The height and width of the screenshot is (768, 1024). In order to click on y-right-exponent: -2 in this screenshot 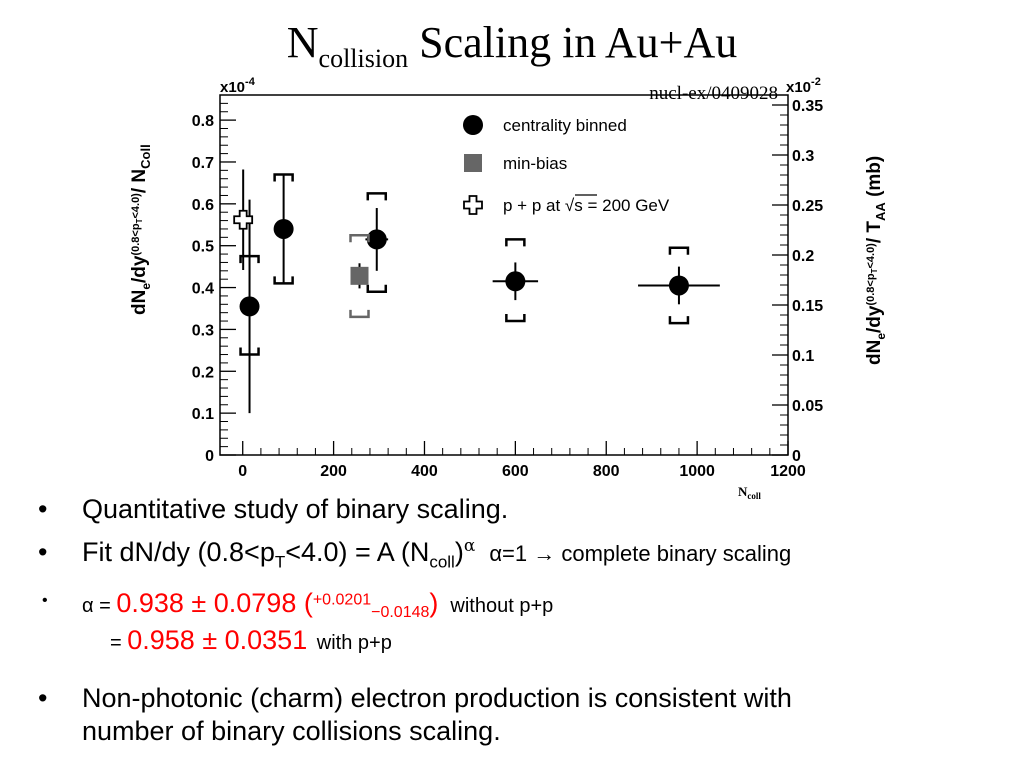, I will do `click(816, 82)`.